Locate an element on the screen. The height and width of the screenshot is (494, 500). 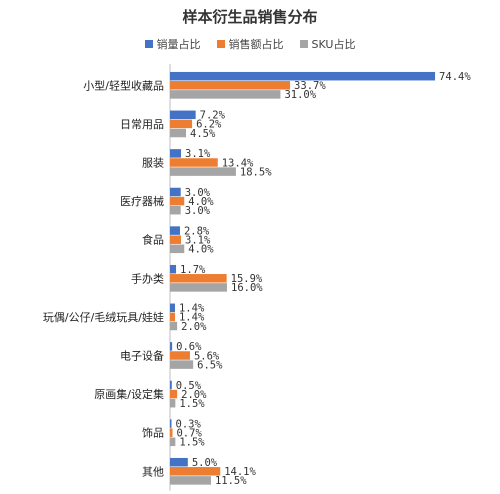
legend-item-sales-volume: 销量占比 is located at coordinates (172, 44).